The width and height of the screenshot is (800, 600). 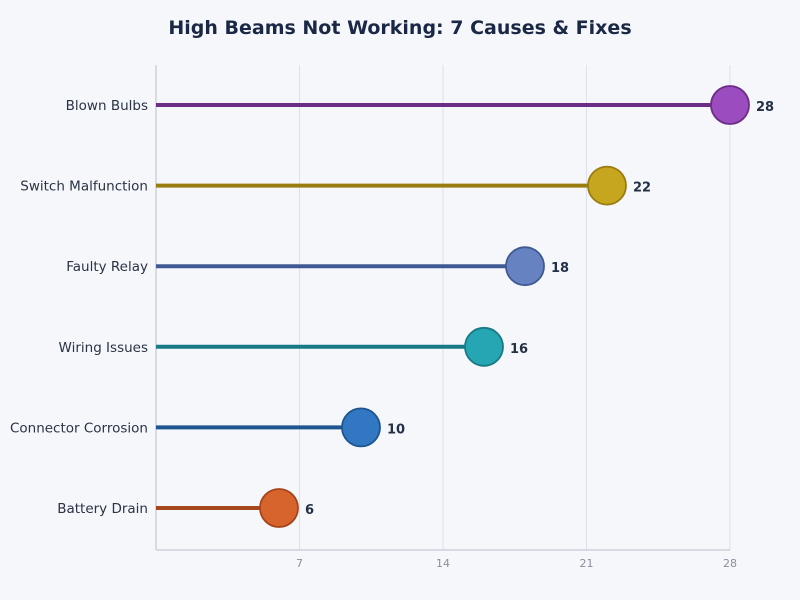 I want to click on category-label: Connector Corrosion, so click(x=79, y=428).